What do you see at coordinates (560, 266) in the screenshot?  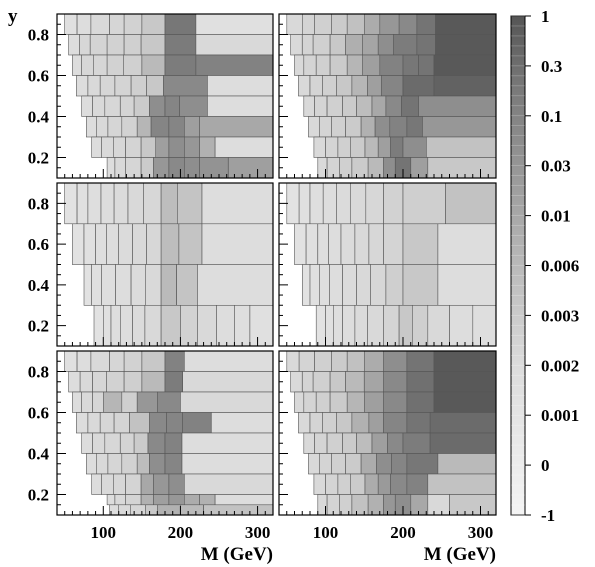 I see `colorbar-tick-label: 0.006` at bounding box center [560, 266].